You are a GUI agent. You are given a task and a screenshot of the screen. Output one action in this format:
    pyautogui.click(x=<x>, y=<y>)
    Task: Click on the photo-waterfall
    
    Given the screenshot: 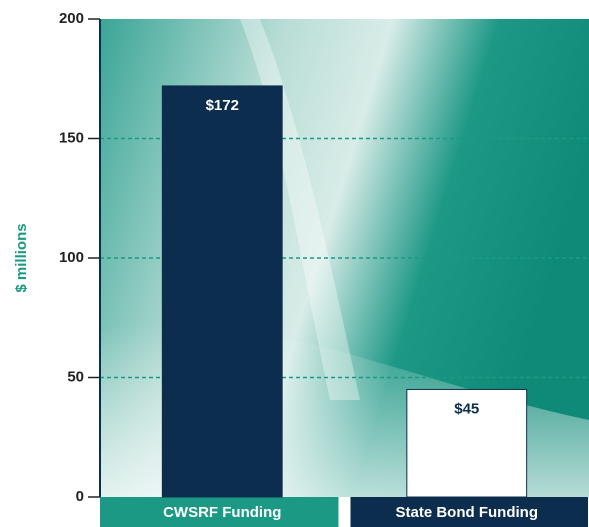 What is the action you would take?
    pyautogui.click(x=300, y=209)
    